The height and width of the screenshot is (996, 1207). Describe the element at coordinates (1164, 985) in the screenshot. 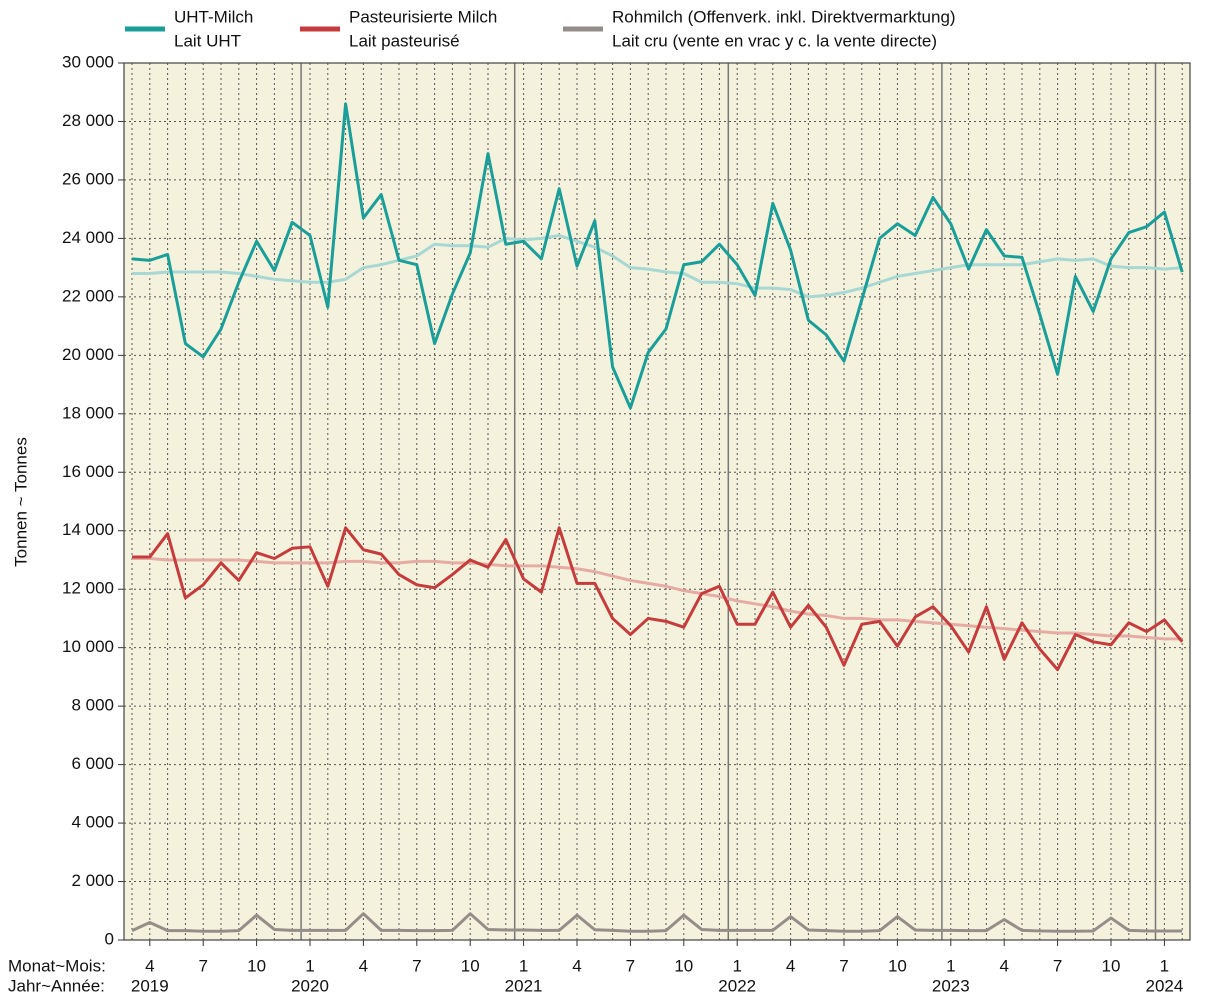

I see `year-label: 2024` at that location.